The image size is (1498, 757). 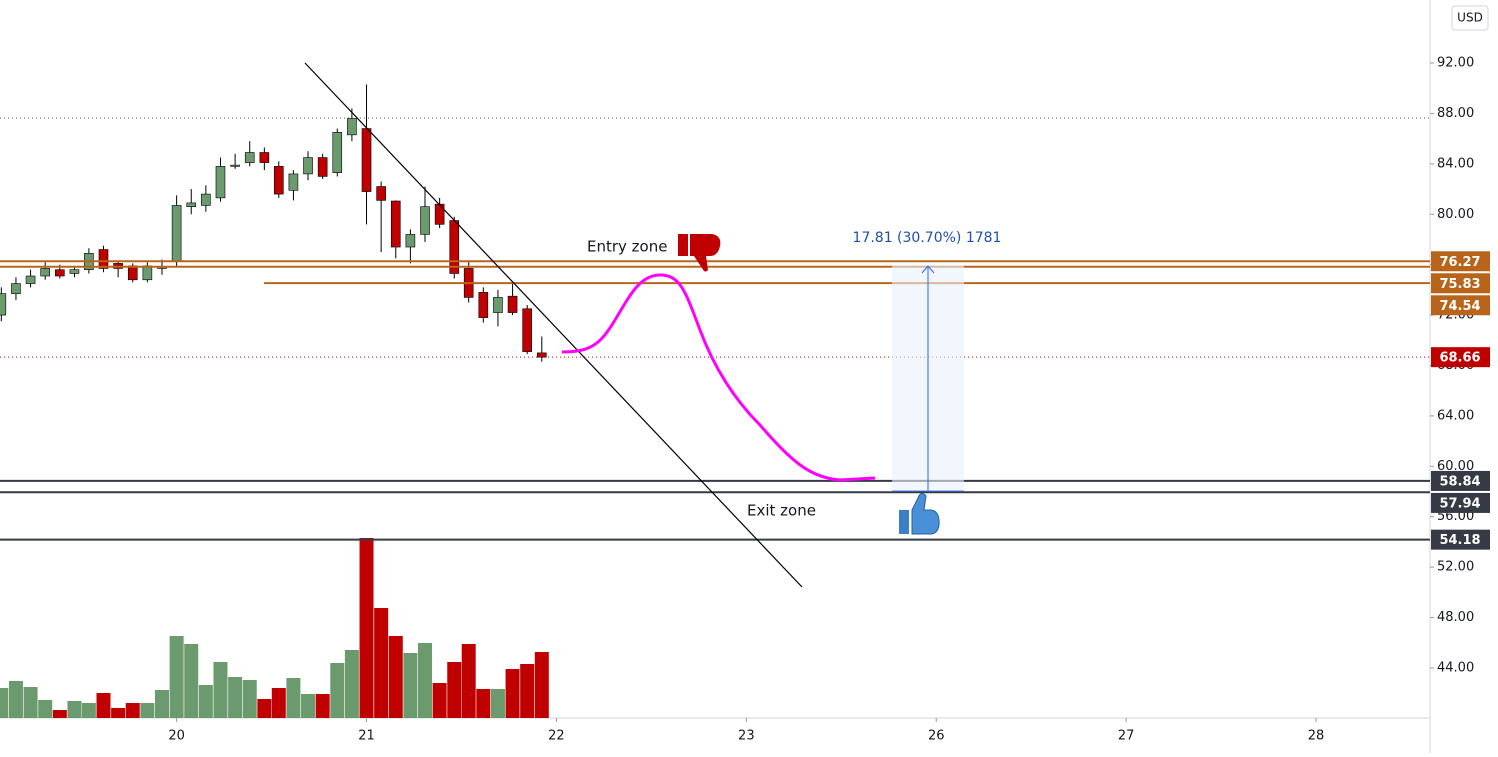 What do you see at coordinates (1455, 567) in the screenshot?
I see `y-tick-label: 52.00` at bounding box center [1455, 567].